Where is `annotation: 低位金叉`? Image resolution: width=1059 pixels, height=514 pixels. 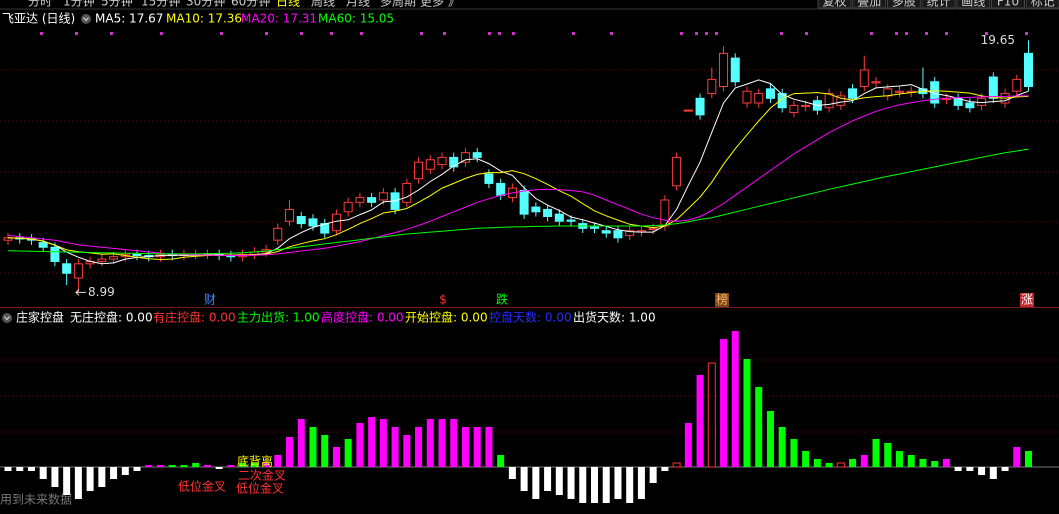 annotation: 低位金叉 is located at coordinates (260, 488).